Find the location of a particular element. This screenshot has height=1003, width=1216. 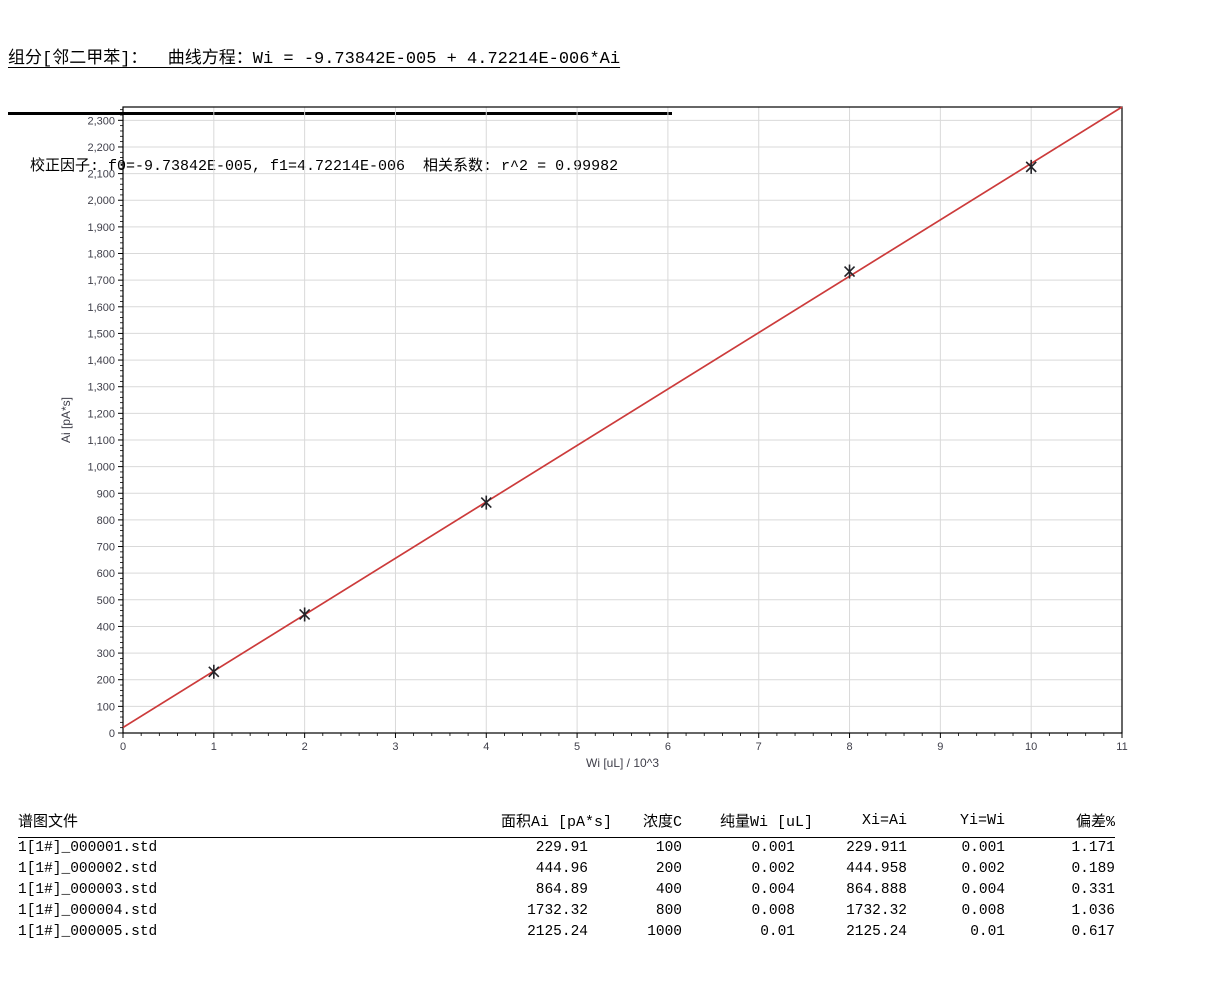

y-tick-label: 300 is located at coordinates (106, 654).